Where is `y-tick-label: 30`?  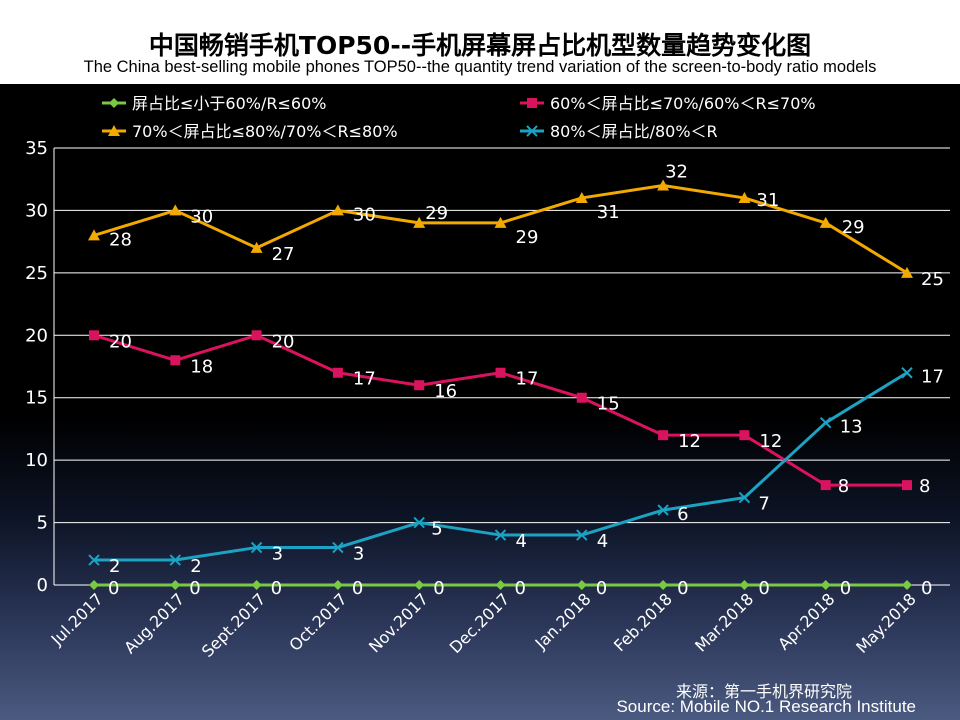 y-tick-label: 30 is located at coordinates (36, 210).